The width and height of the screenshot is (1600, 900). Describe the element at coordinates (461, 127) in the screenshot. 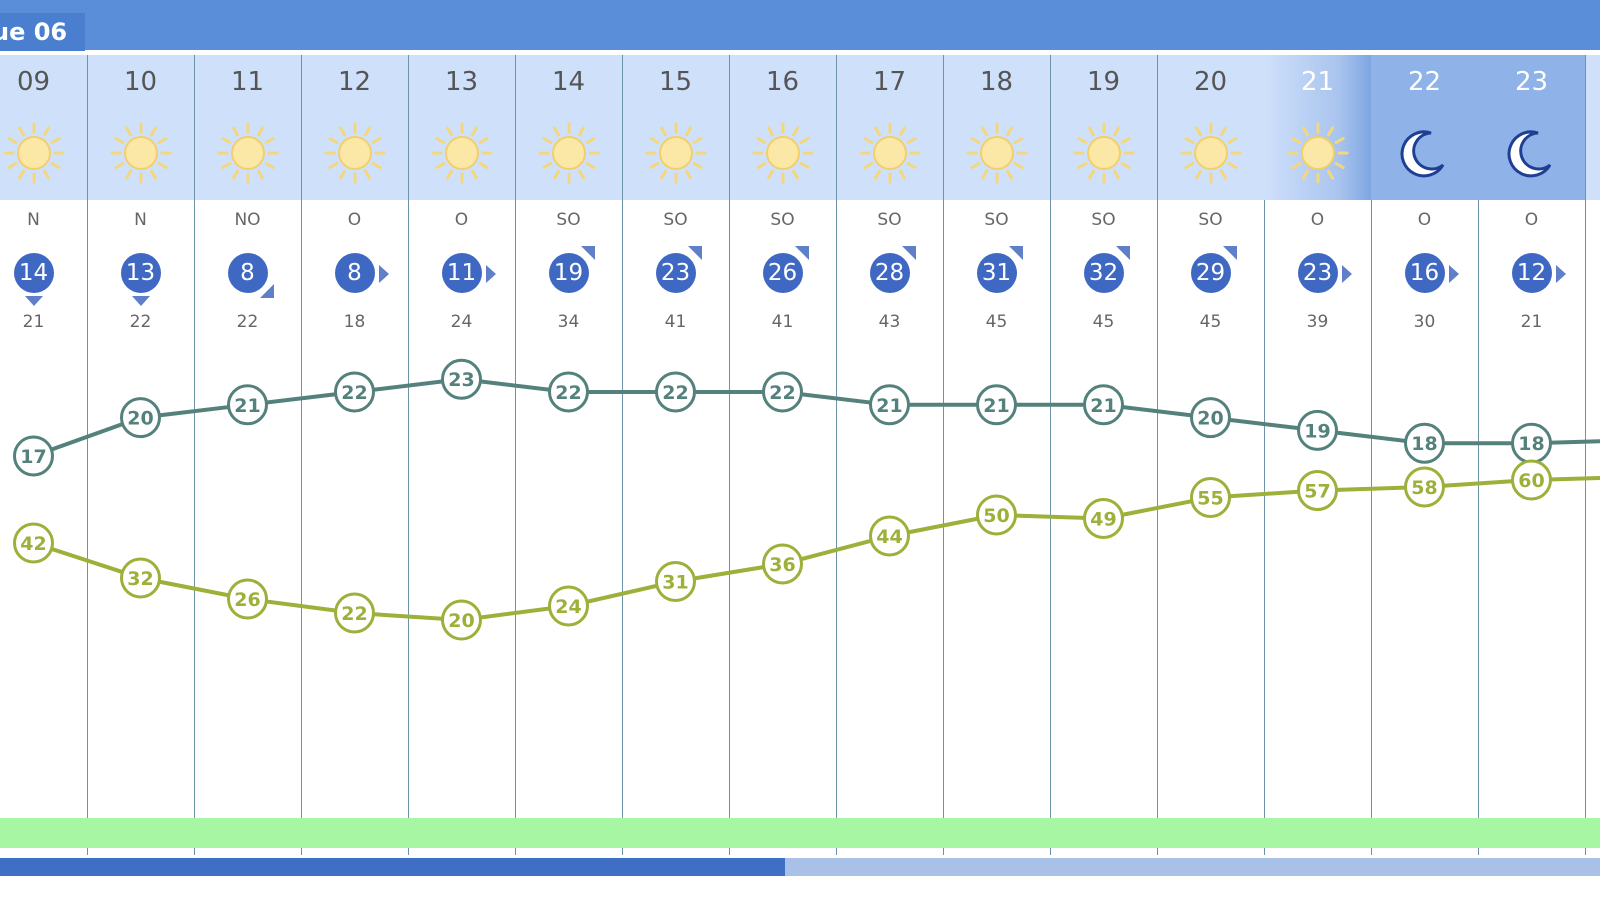

I see `hour-column-header: 13` at that location.